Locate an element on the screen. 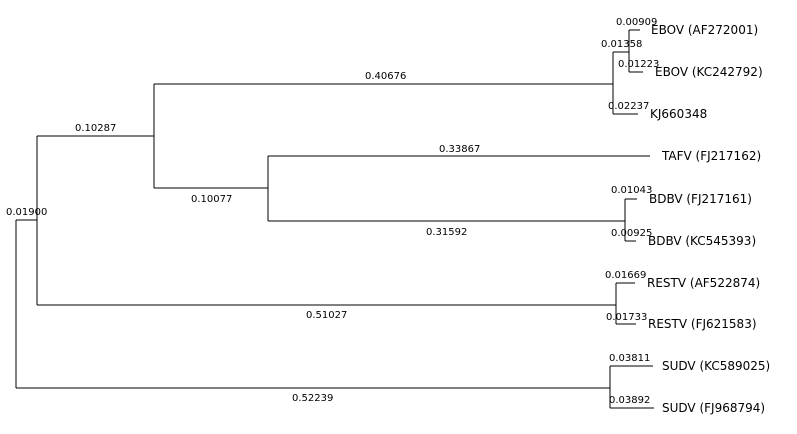 The image size is (797, 434). taxon-label-tafv-fj217162: TAFV (FJ217162) is located at coordinates (711, 156).